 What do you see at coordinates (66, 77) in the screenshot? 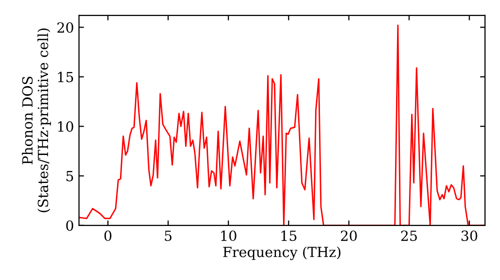
I see `y-tick-label: 15` at bounding box center [66, 77].